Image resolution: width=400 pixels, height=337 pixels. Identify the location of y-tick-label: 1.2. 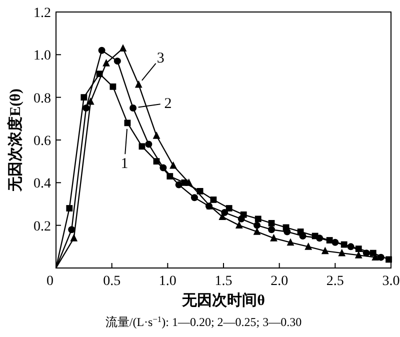
(42, 13).